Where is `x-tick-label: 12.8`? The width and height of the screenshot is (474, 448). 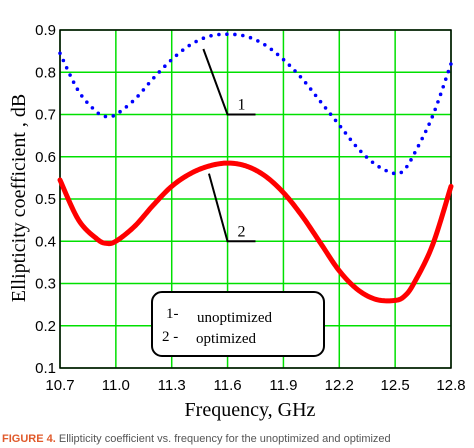 x-tick-label: 12.8 is located at coordinates (450, 385).